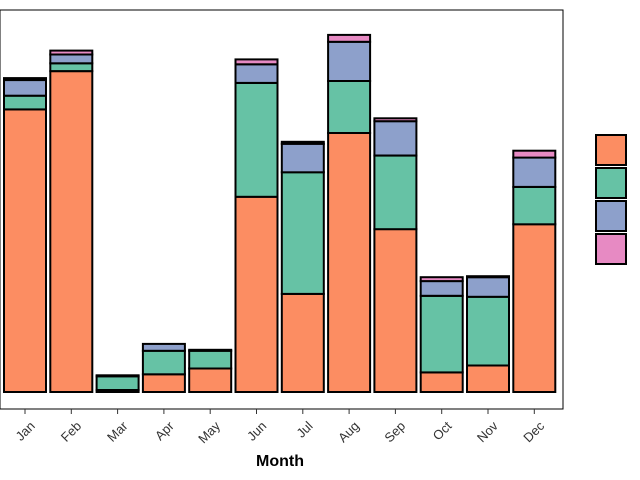 This screenshot has height=480, width=640. What do you see at coordinates (487, 431) in the screenshot?
I see `x-tick-label: Nov` at bounding box center [487, 431].